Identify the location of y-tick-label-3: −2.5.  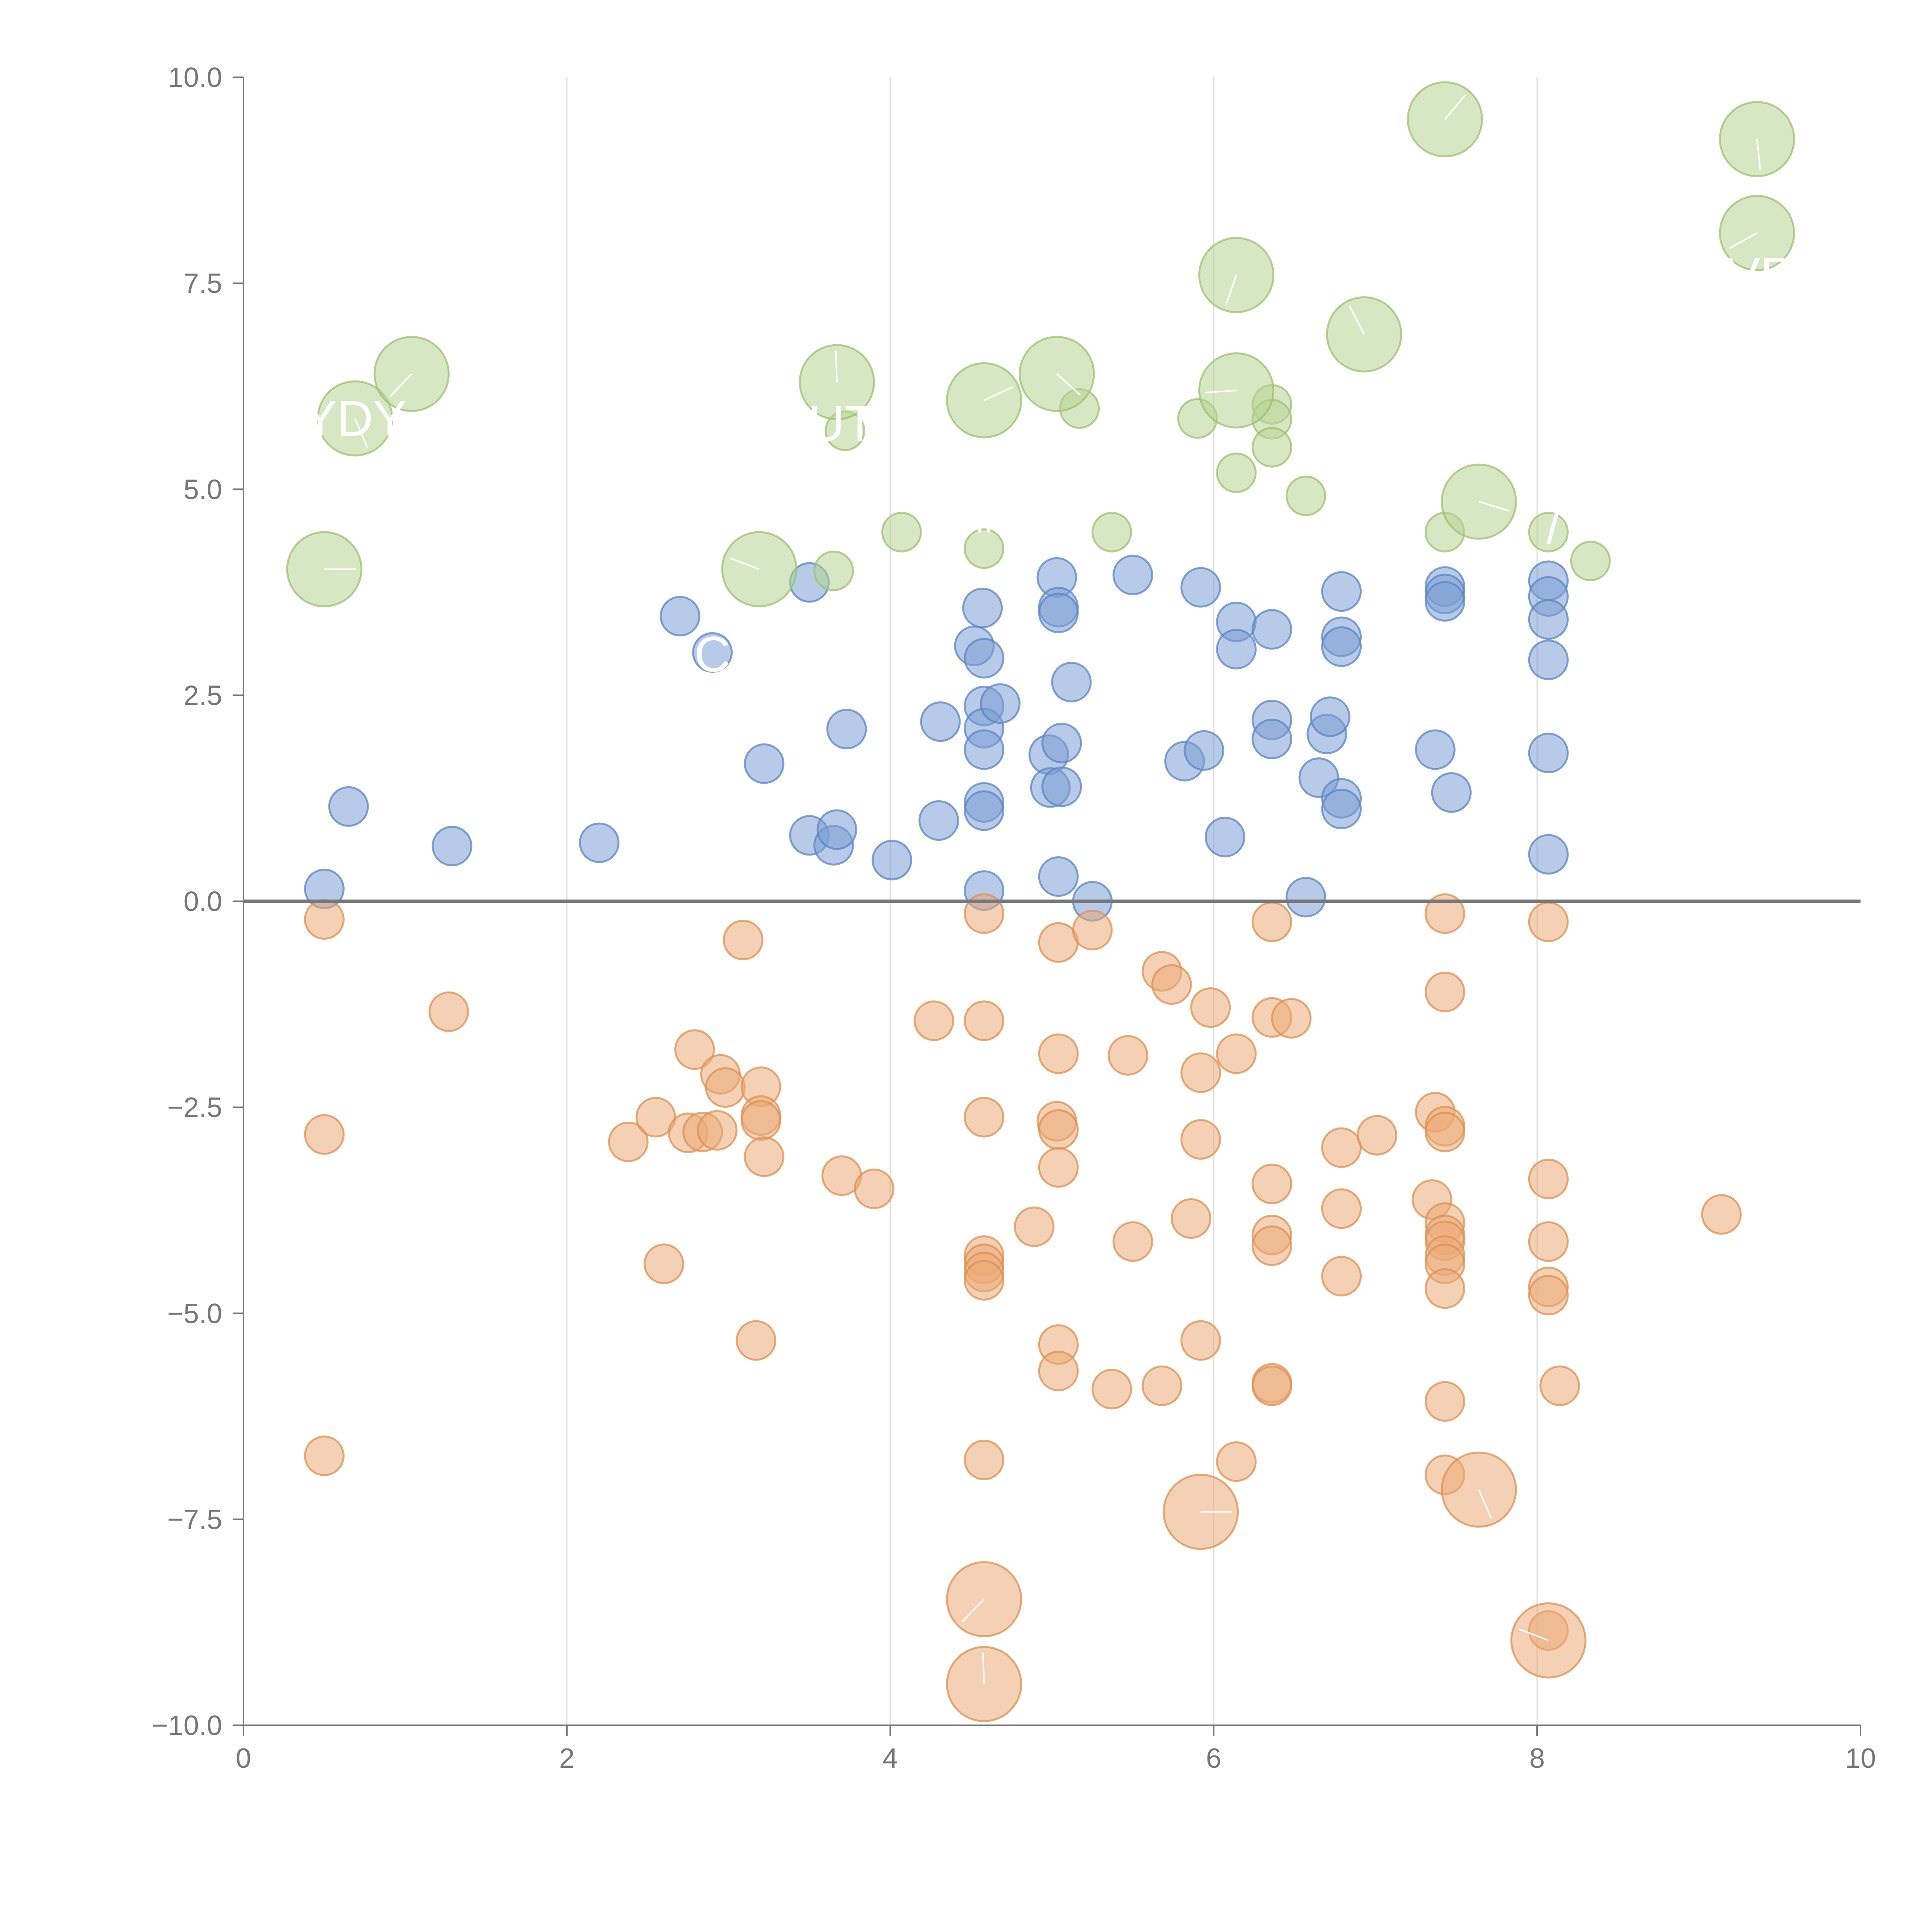
(194, 1107).